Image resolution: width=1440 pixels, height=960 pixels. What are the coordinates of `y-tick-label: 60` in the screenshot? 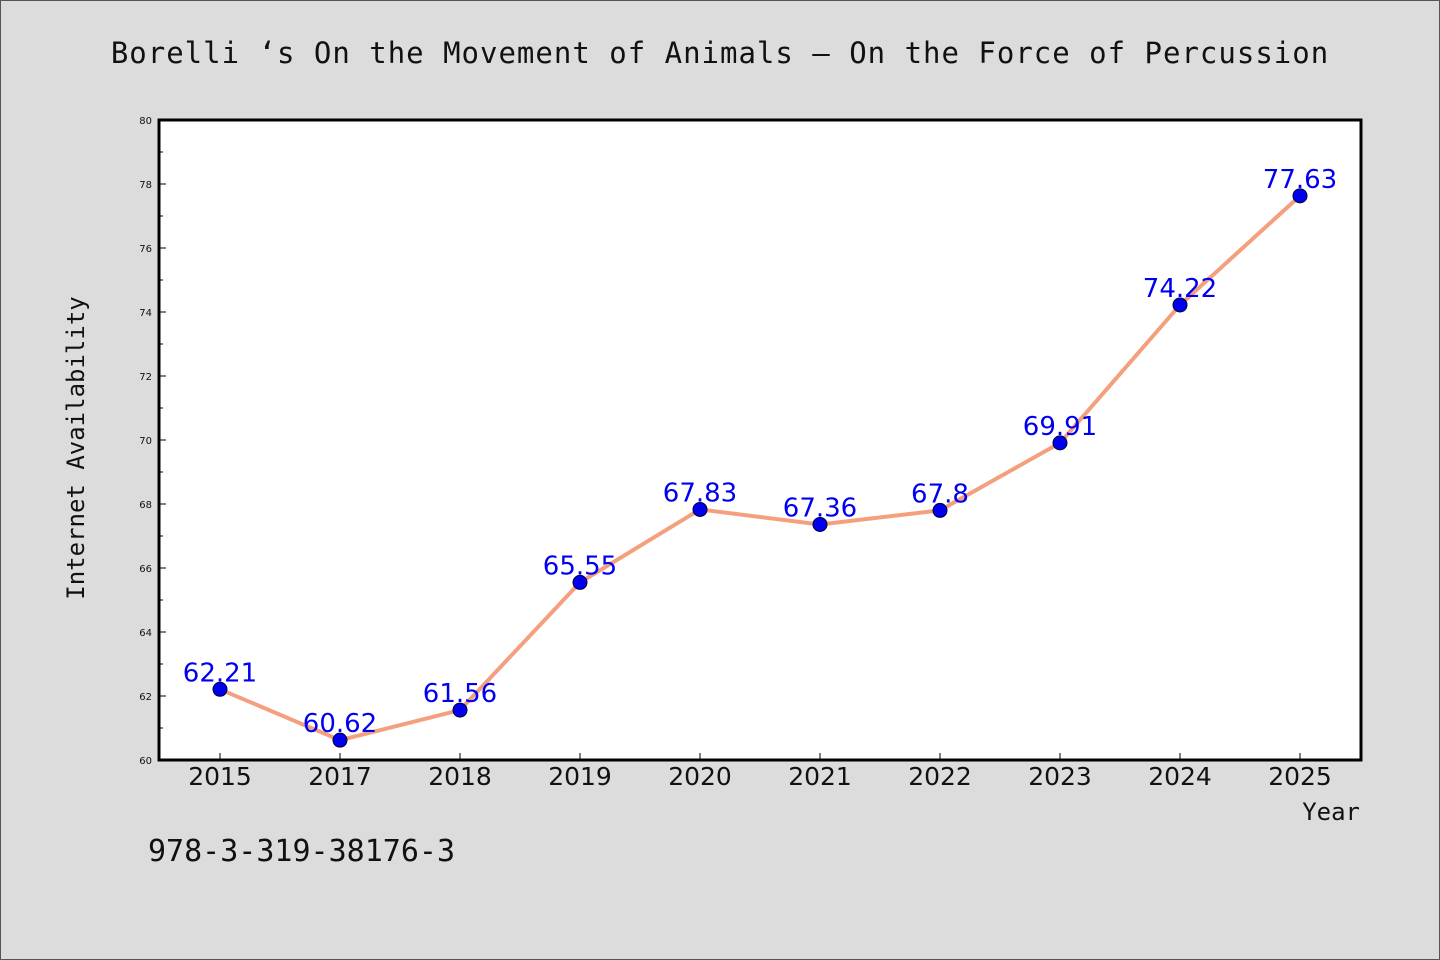 It's located at (145, 761).